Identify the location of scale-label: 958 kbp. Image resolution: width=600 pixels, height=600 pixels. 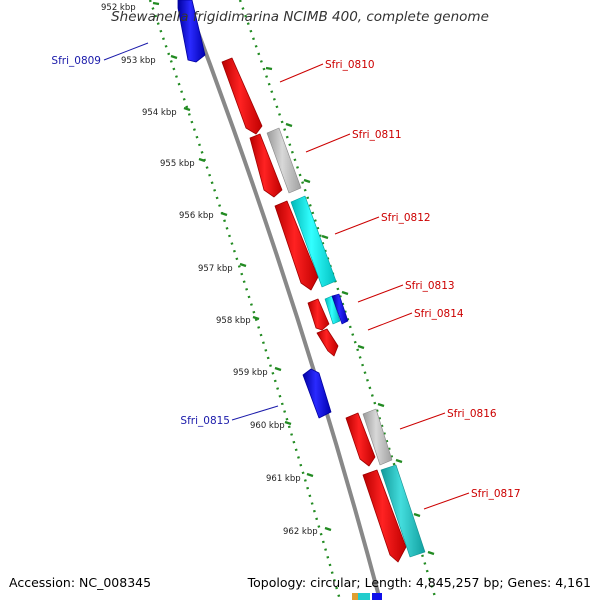
(233, 321).